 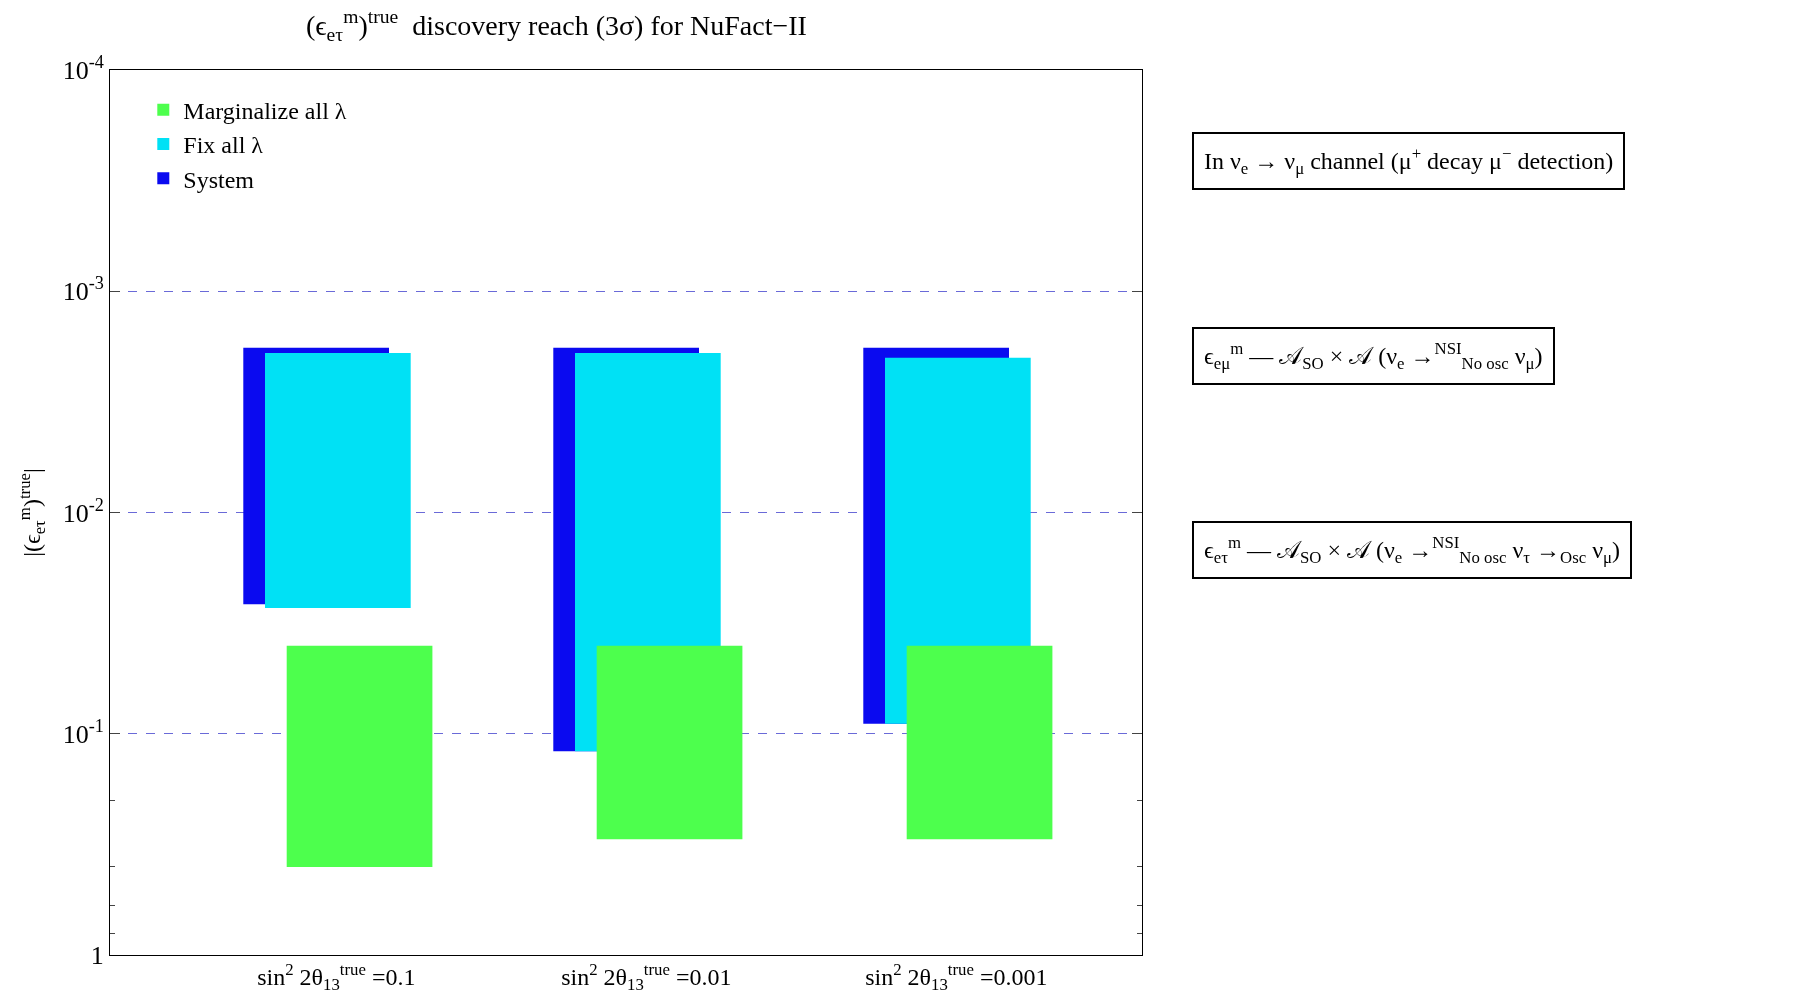 I want to click on legend-label: System, so click(x=219, y=179).